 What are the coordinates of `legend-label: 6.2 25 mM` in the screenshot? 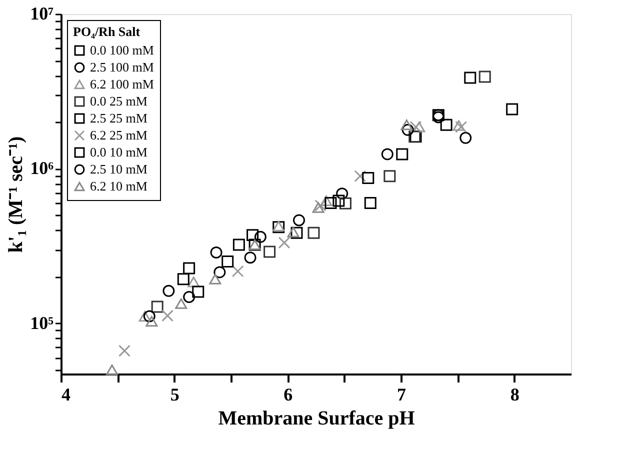 It's located at (119, 135).